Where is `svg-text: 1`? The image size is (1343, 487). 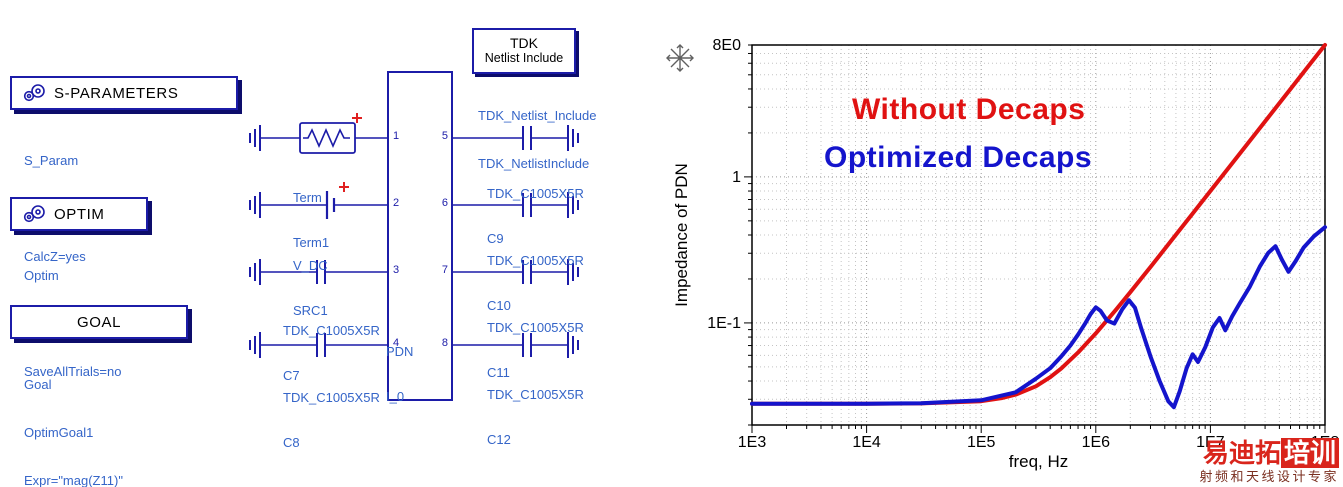
svg-text: 1 is located at coordinates (736, 177).